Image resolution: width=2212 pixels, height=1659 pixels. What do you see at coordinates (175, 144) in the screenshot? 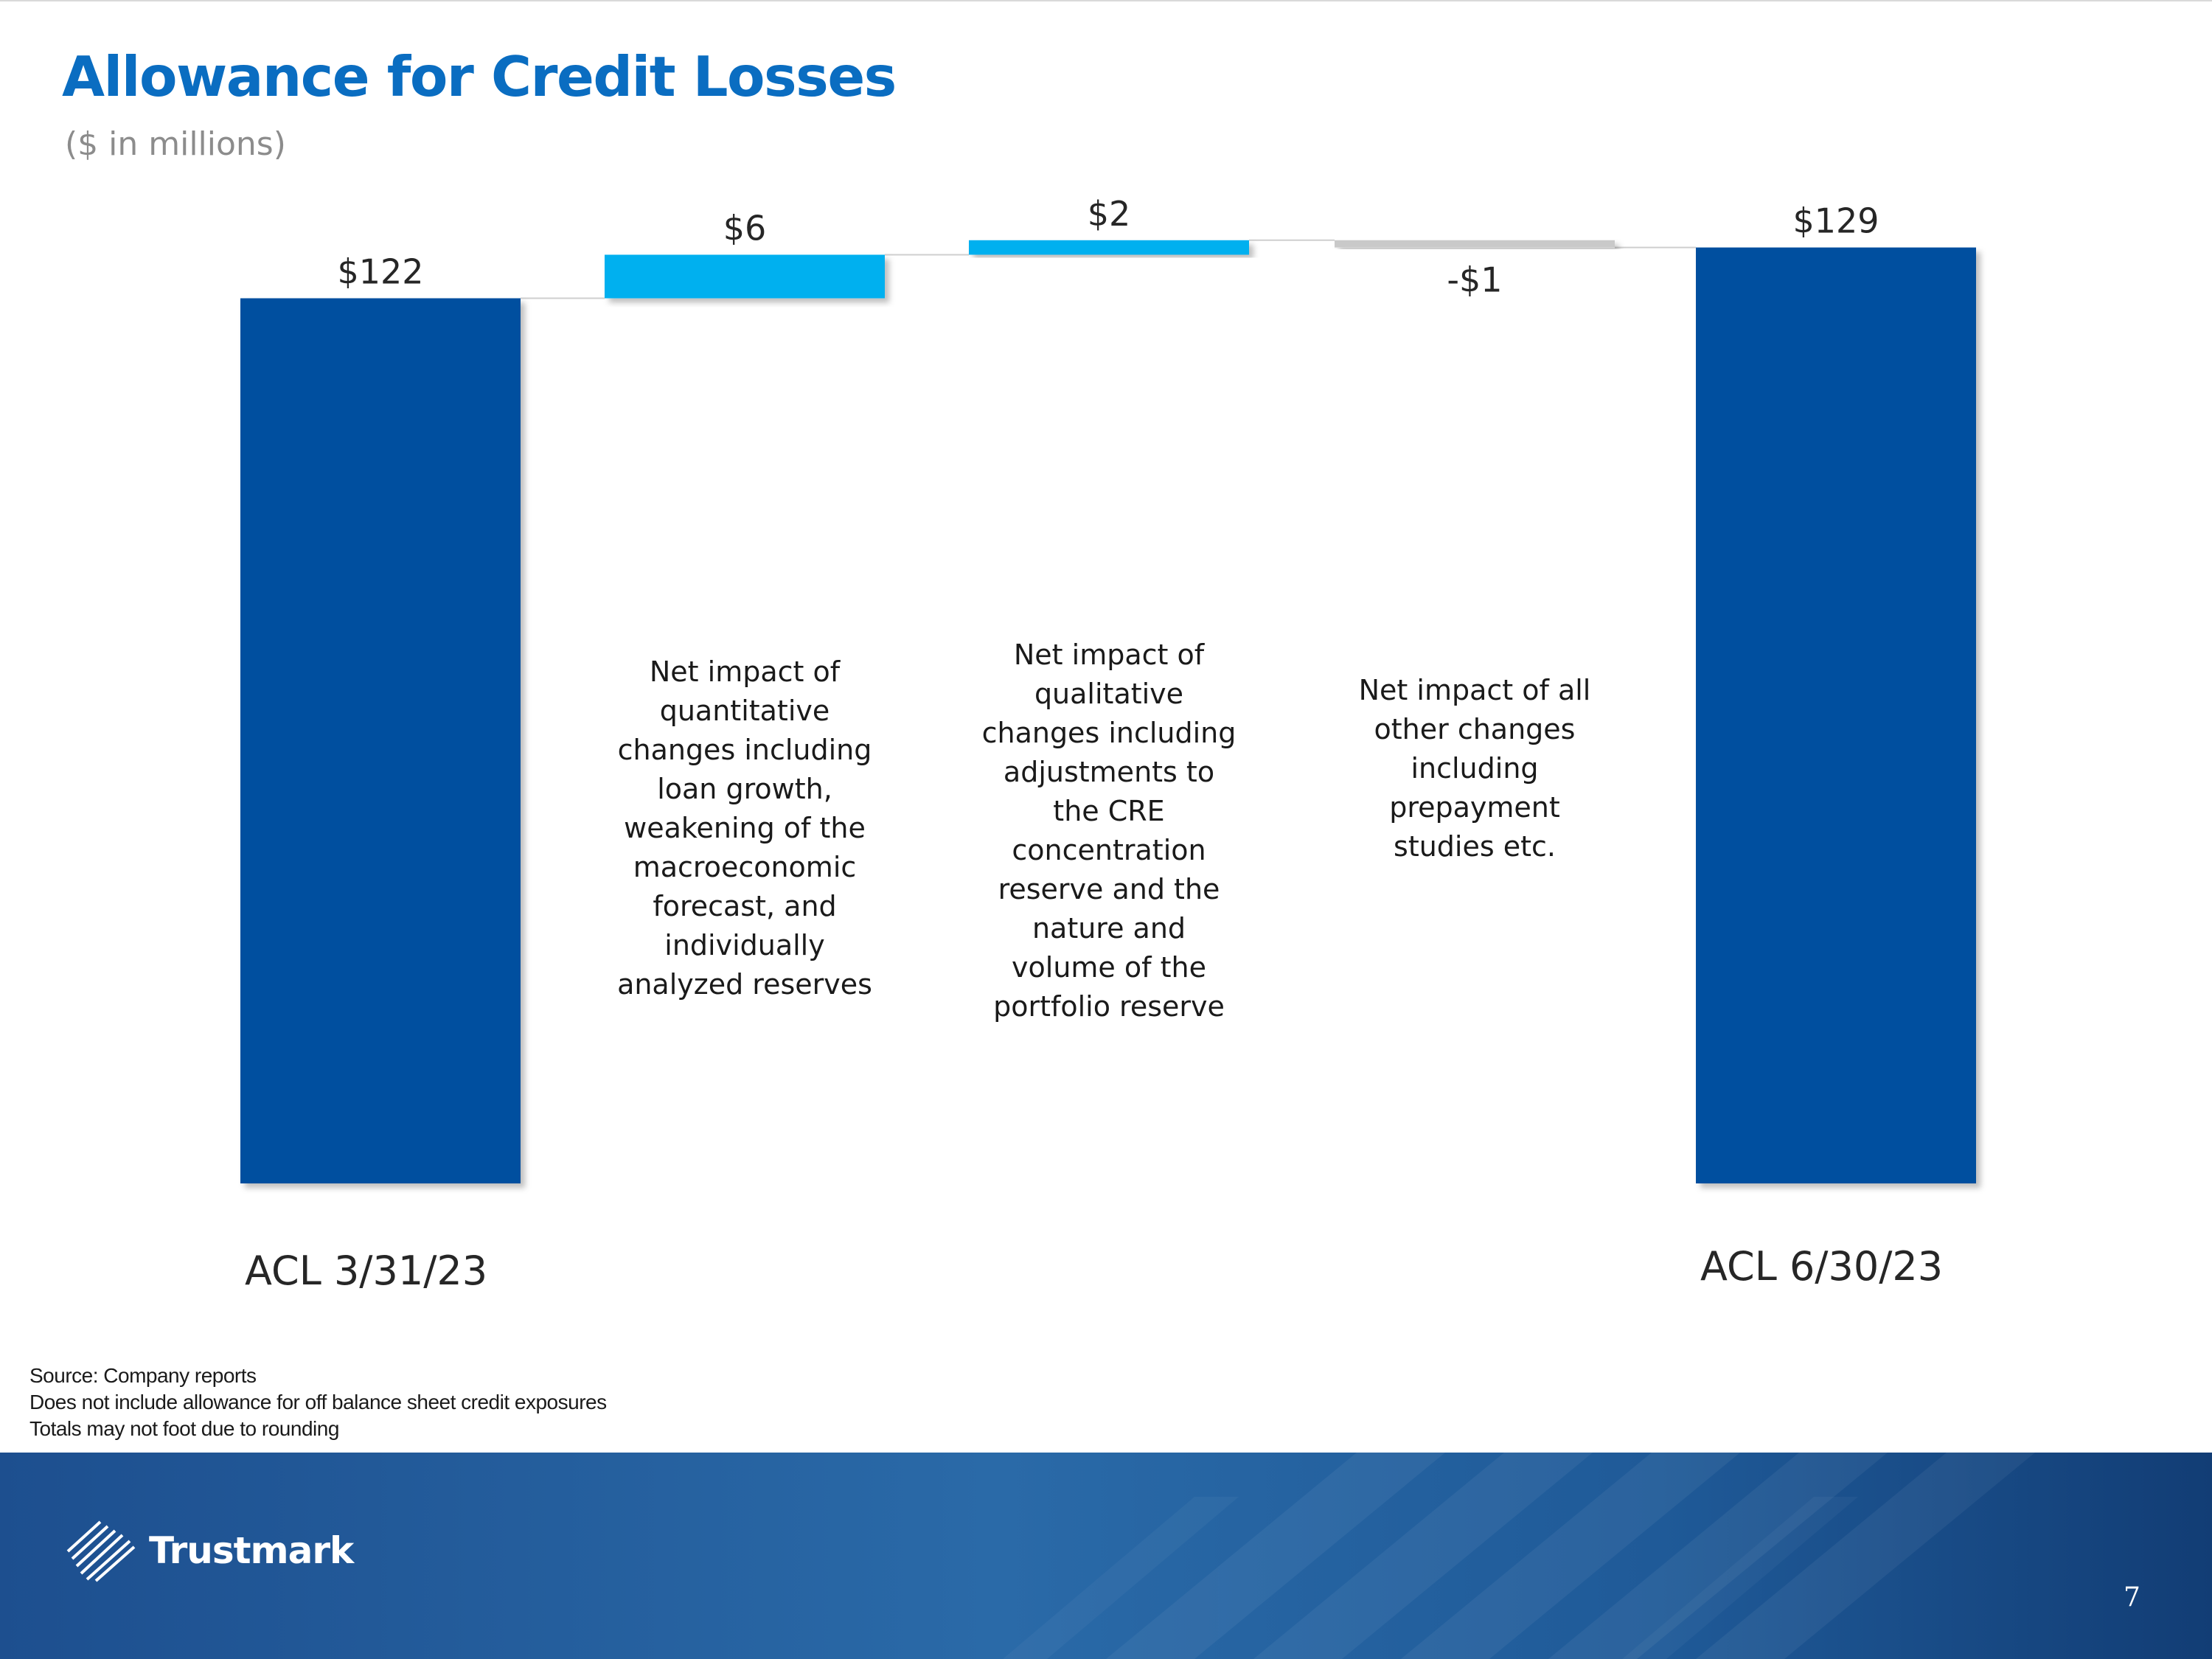
I see `page-subtitle: ($ in millions)` at bounding box center [175, 144].